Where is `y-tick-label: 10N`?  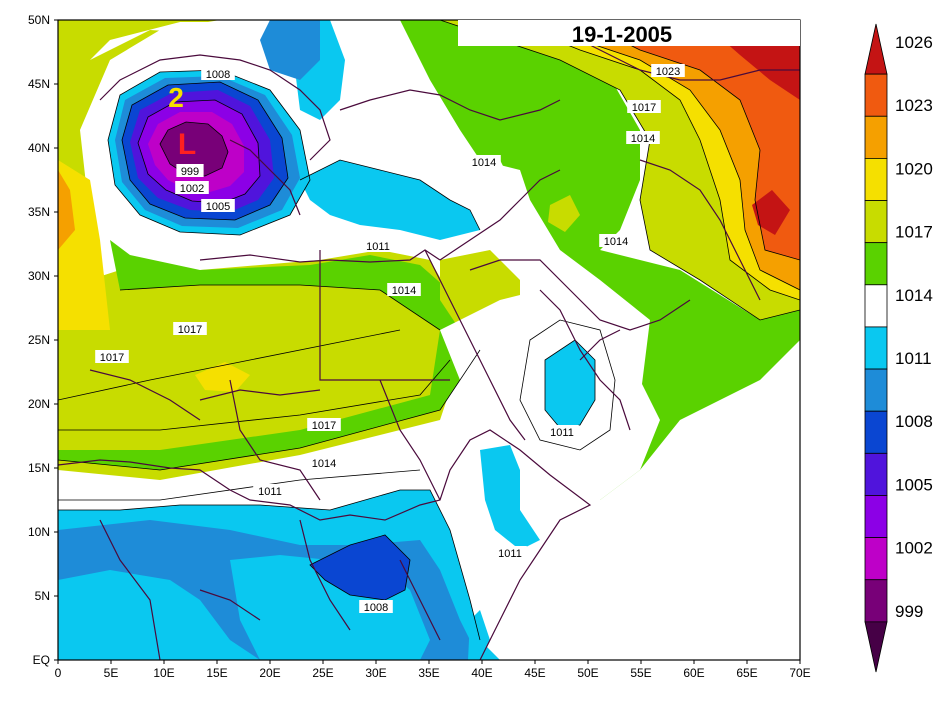
y-tick-label: 10N is located at coordinates (39, 532).